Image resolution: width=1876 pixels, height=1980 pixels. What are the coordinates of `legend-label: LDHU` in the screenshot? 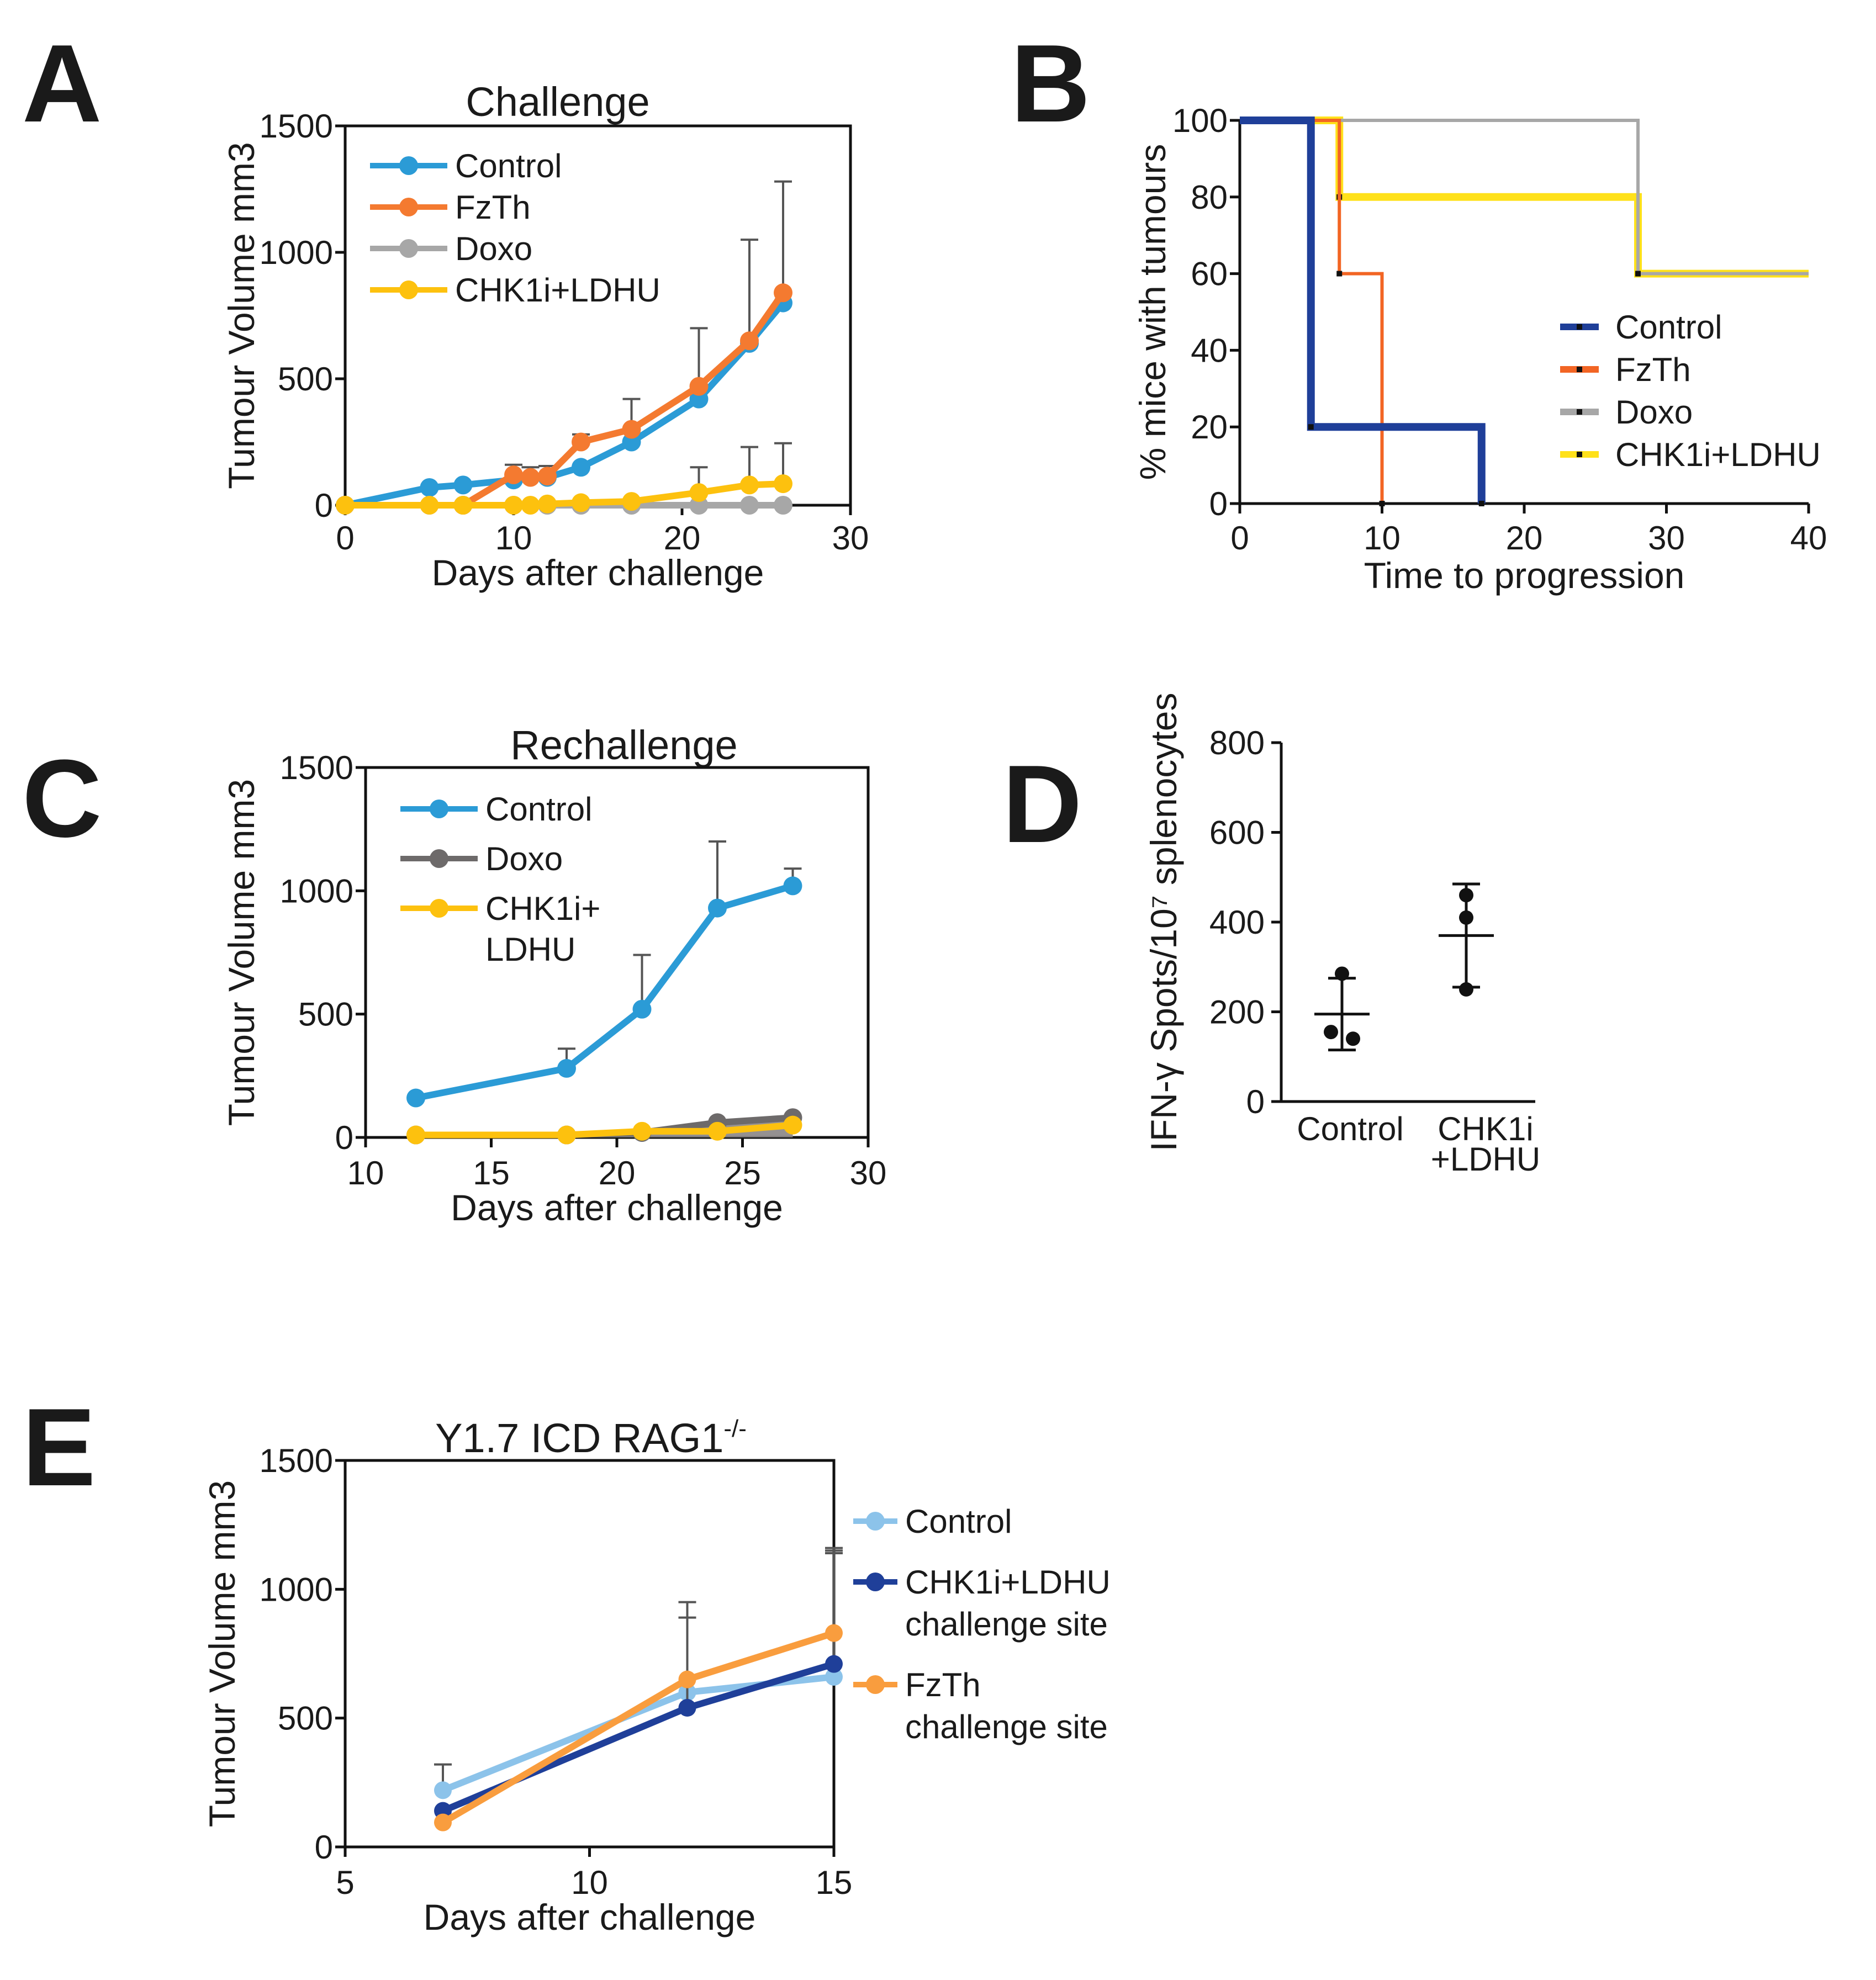 It's located at (530, 950).